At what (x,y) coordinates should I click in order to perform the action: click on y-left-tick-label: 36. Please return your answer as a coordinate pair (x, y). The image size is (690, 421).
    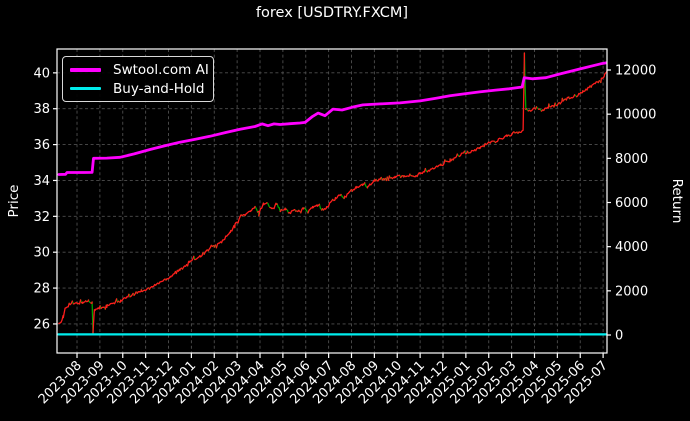
    Looking at the image, I should click on (41, 145).